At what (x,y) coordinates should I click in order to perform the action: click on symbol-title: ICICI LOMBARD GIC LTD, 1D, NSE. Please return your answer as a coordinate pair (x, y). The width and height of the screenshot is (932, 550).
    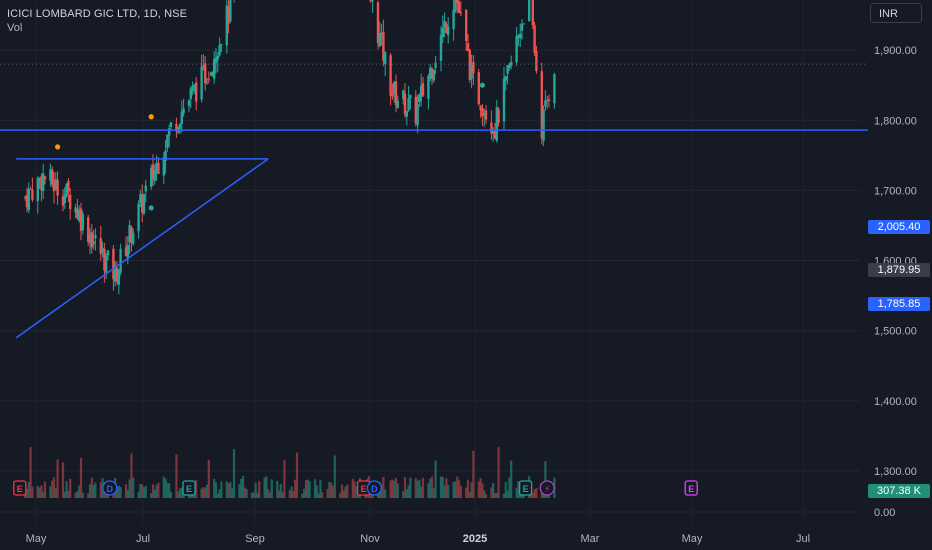
    Looking at the image, I should click on (97, 14).